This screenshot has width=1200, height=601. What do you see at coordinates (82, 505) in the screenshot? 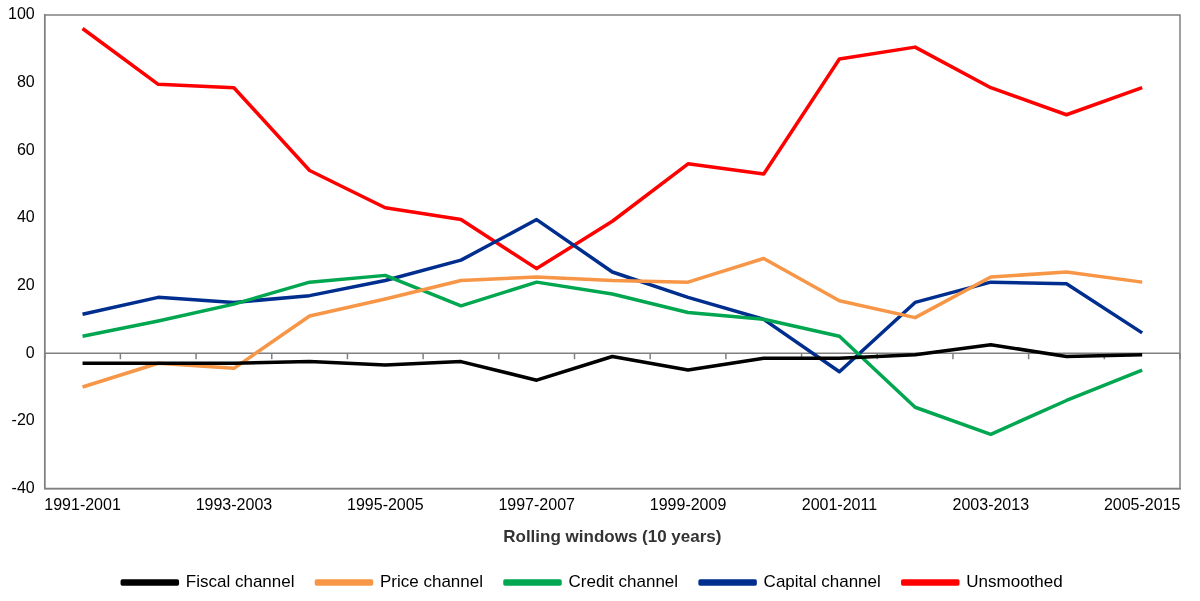
I see `x-tick-label: 1991-2001` at bounding box center [82, 505].